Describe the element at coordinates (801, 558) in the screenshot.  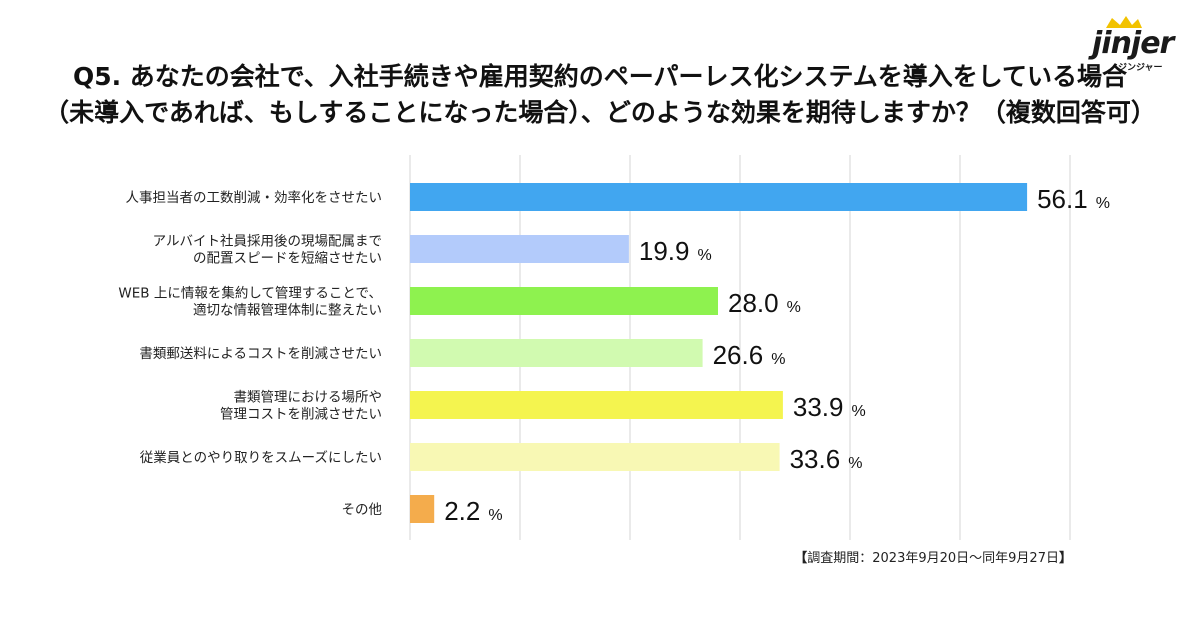
I see `note-bracket-open: 【` at that location.